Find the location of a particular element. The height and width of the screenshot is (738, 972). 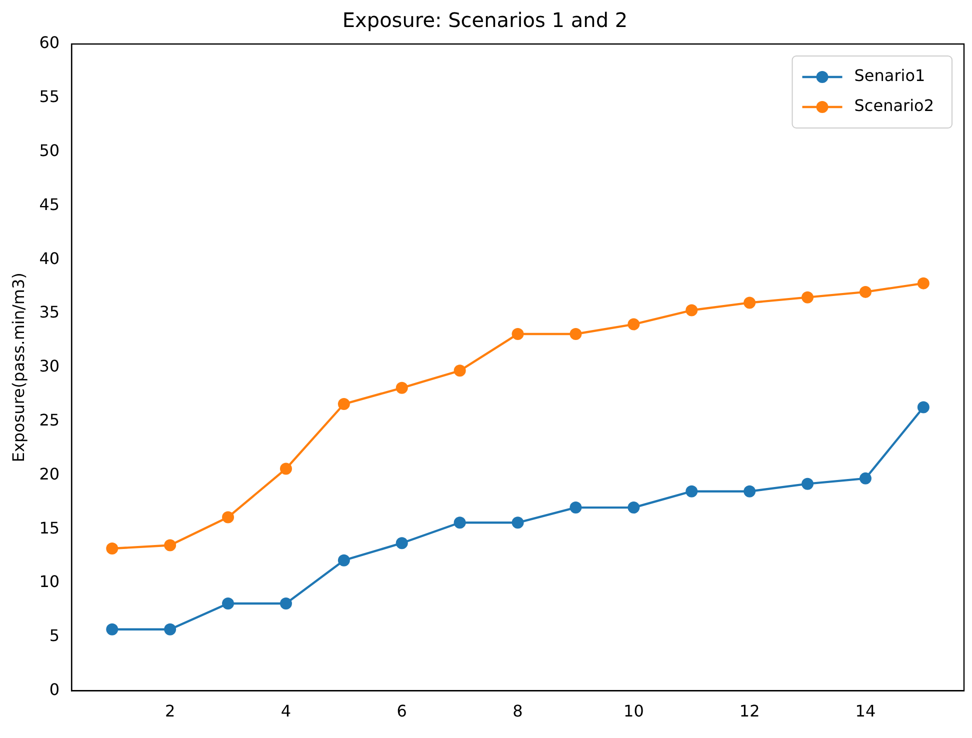

x-tick-label: 8 is located at coordinates (517, 711).